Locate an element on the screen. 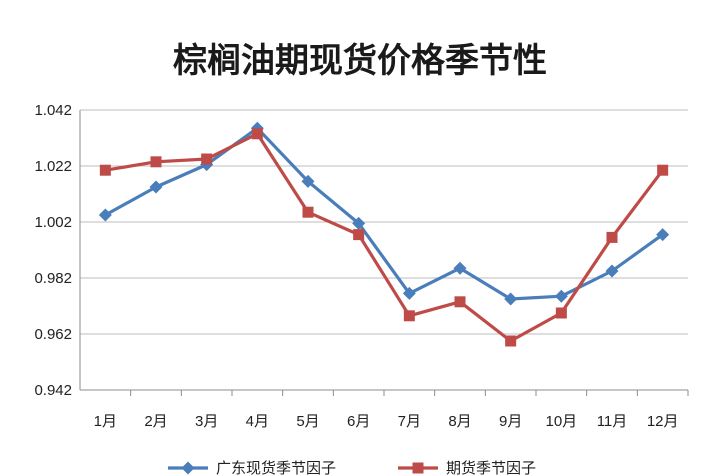 This screenshot has height=475, width=720. y-tick-label: 0.942 is located at coordinates (53, 390).